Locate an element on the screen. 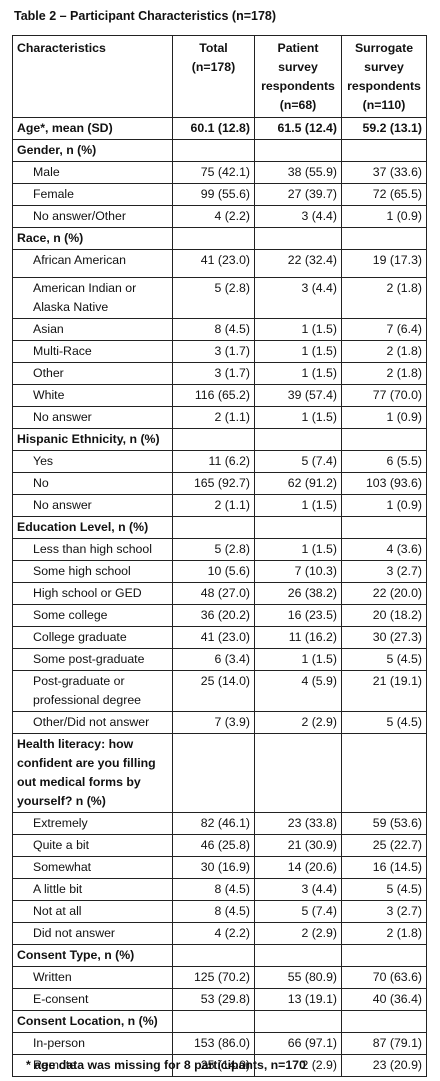 This screenshot has width=440, height=1081. surrogate-cell: 70 (63.6) is located at coordinates (384, 977).